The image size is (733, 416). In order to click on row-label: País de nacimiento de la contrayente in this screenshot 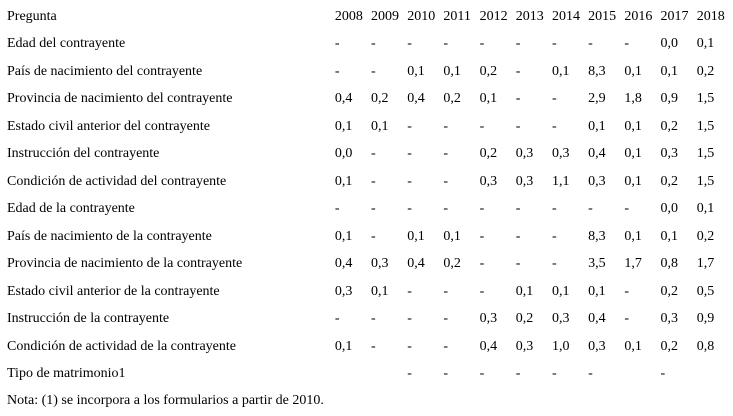, I will do `click(109, 236)`.